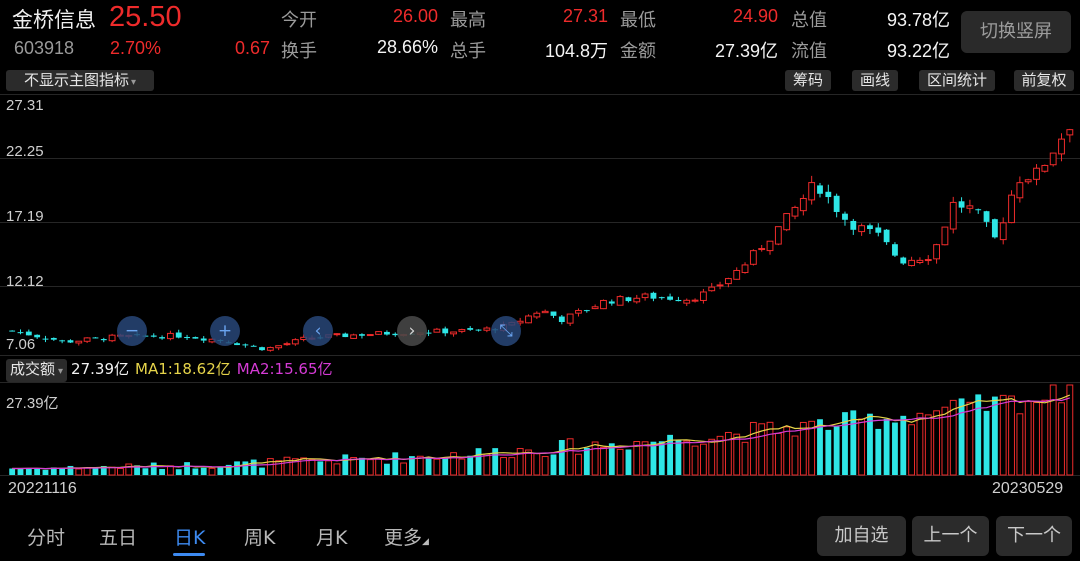  I want to click on tab-weekly-k: 周K, so click(260, 538).